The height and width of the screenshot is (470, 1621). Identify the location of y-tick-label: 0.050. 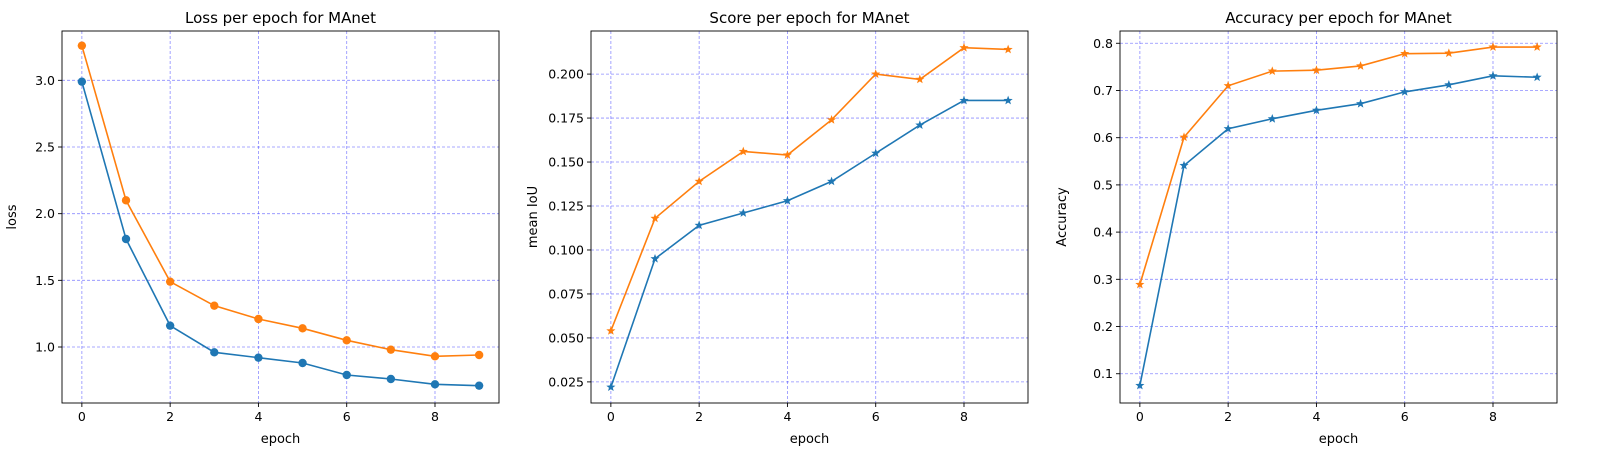
(566, 337).